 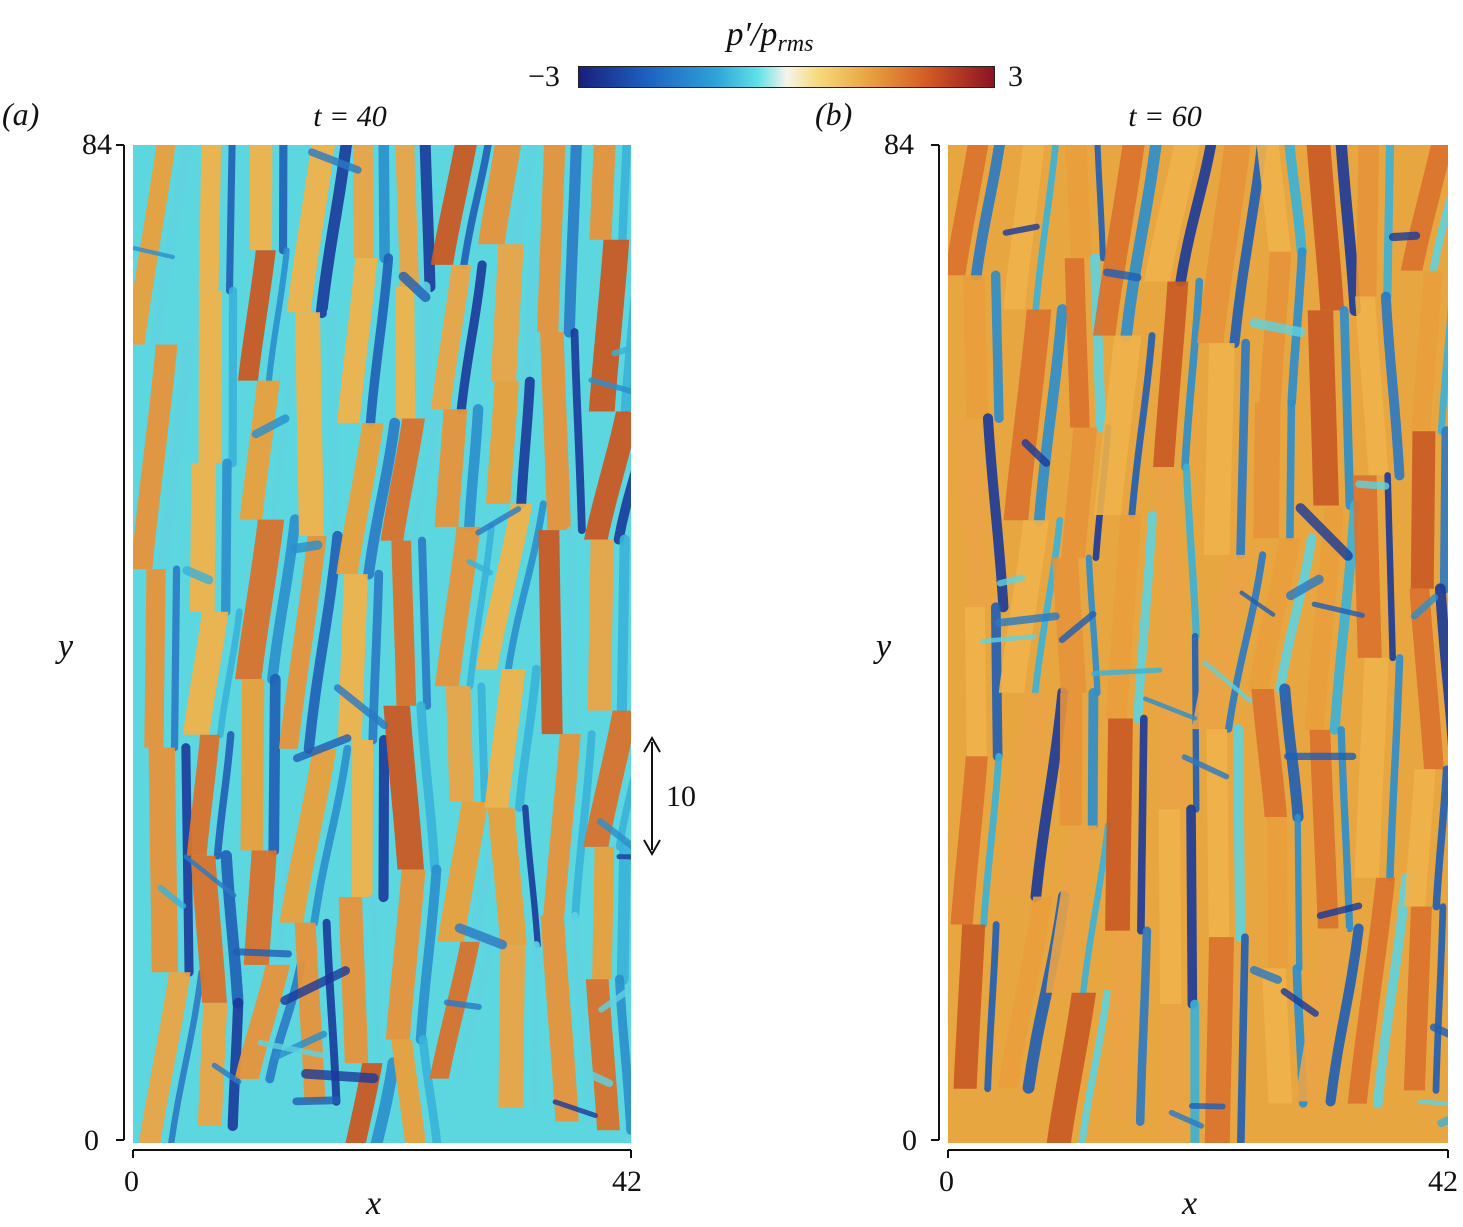 I want to click on panel-b-xtick-right: 42, so click(x=1443, y=1181).